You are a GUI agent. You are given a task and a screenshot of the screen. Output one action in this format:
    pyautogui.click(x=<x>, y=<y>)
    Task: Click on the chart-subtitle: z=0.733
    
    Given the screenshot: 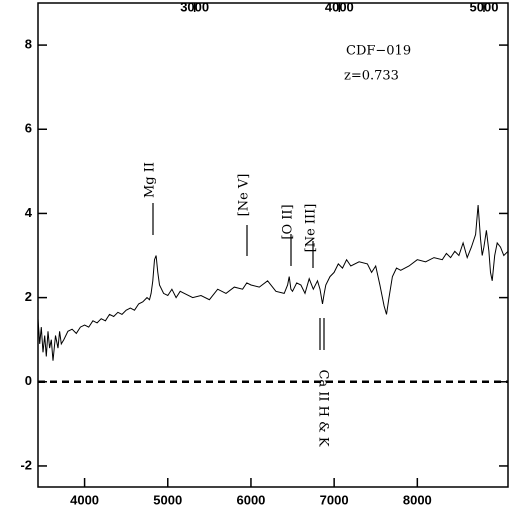 What is the action you would take?
    pyautogui.click(x=371, y=76)
    